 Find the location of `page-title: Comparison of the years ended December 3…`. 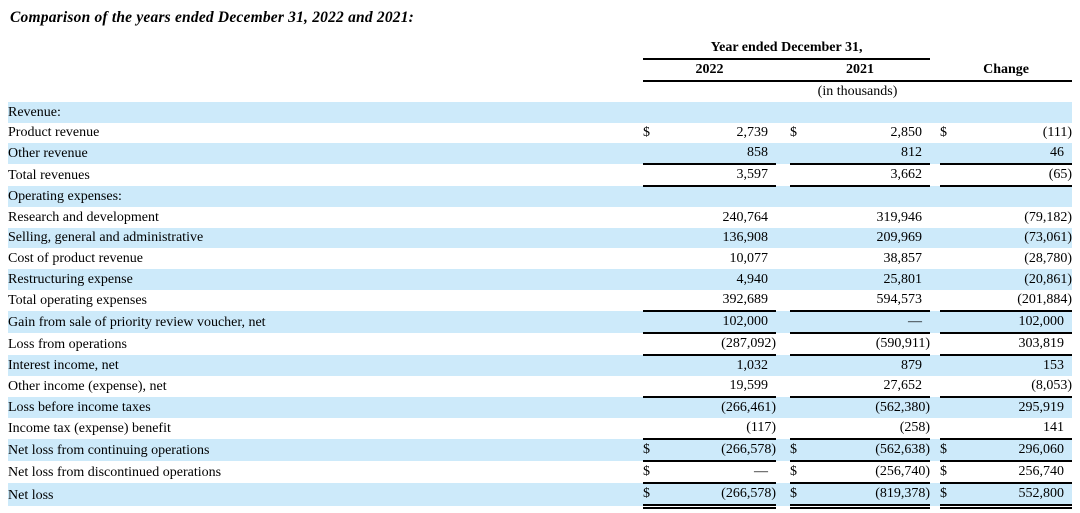

page-title: Comparison of the years ended December 3… is located at coordinates (212, 17).